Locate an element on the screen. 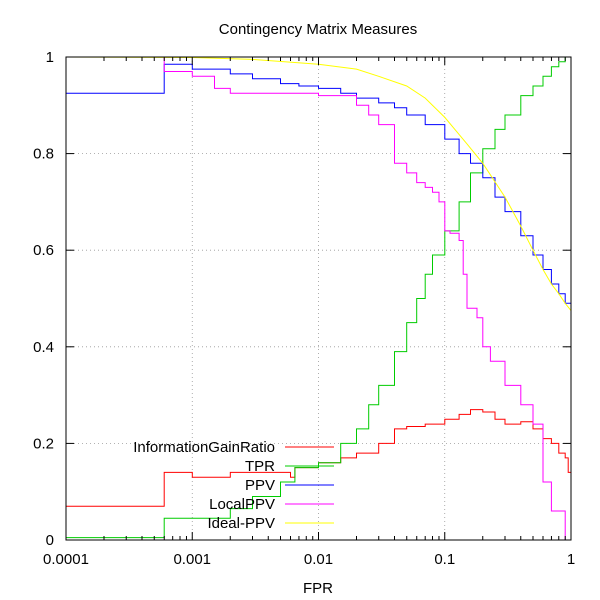 The image size is (600, 600). y-tick-label: 0.4 is located at coordinates (43, 347).